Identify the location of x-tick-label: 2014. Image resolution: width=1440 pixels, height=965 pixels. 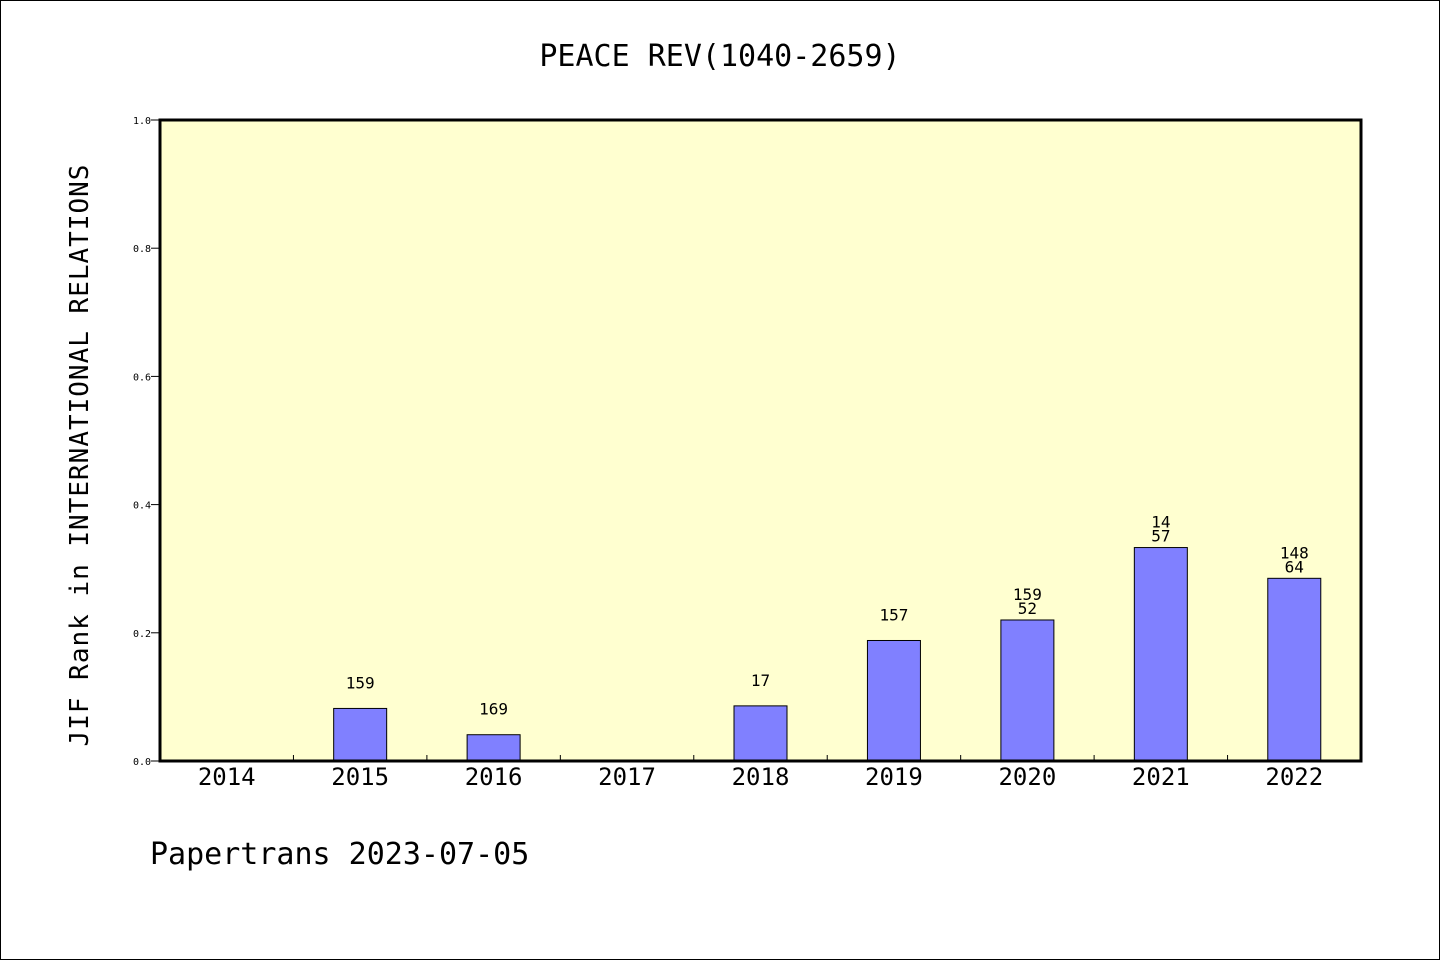
(227, 777).